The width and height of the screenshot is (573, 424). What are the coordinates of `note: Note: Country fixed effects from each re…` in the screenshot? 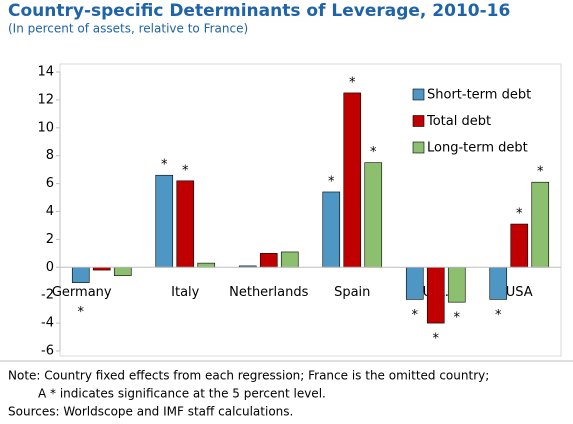 It's located at (248, 376).